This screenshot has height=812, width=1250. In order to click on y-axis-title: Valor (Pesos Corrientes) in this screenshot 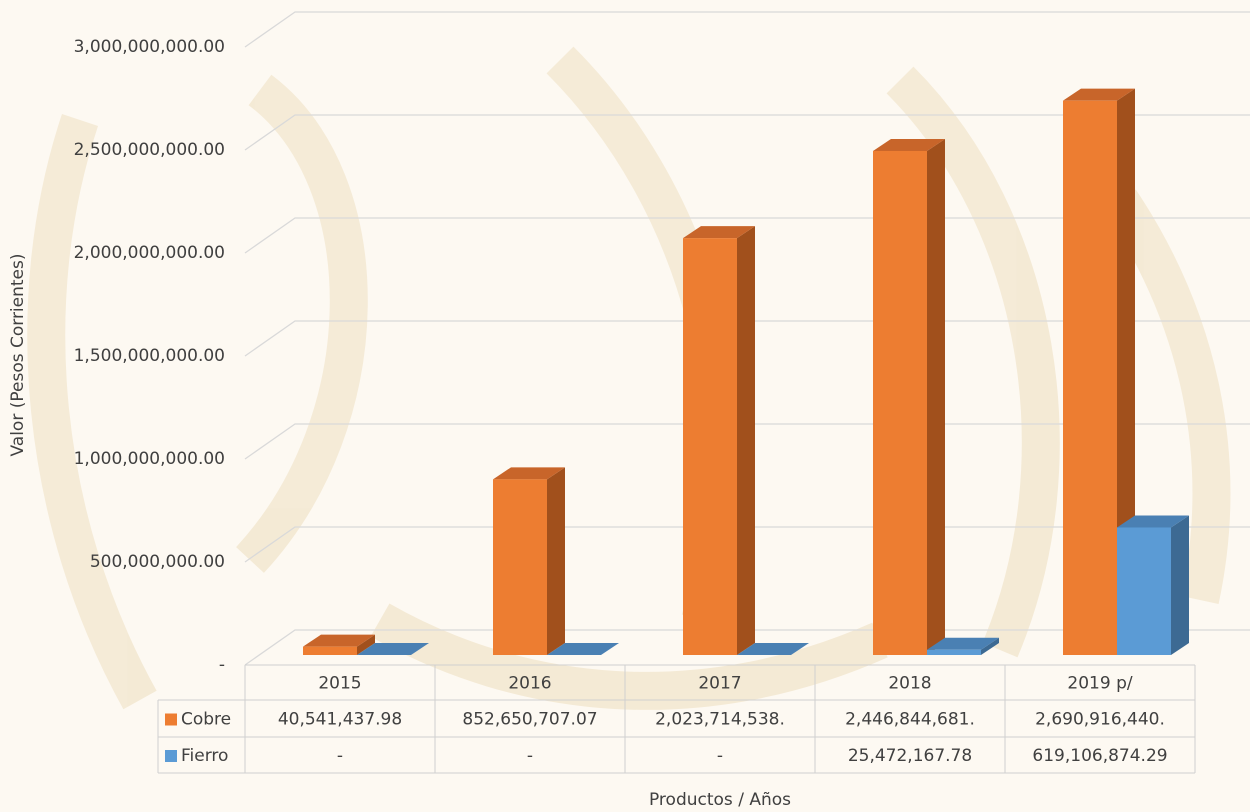, I will do `click(18, 354)`.